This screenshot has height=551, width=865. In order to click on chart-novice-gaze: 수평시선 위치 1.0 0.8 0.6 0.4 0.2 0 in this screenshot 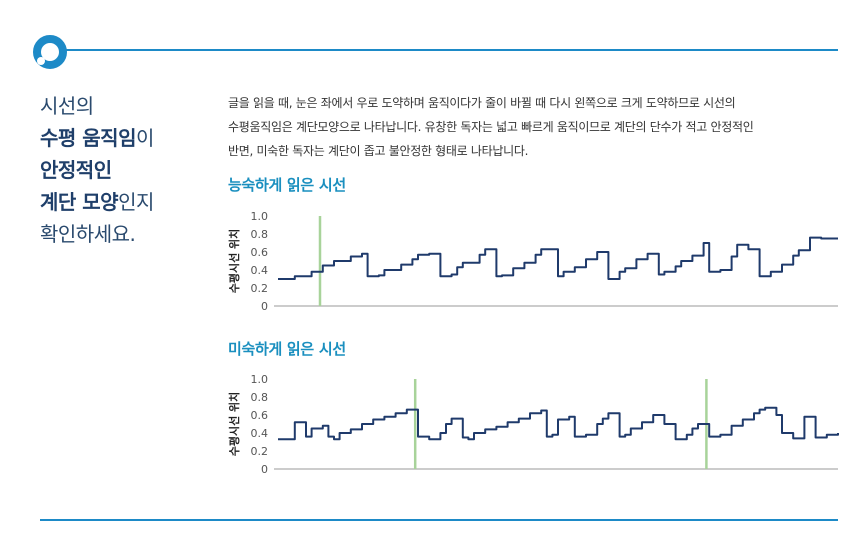, I will do `click(533, 424)`.